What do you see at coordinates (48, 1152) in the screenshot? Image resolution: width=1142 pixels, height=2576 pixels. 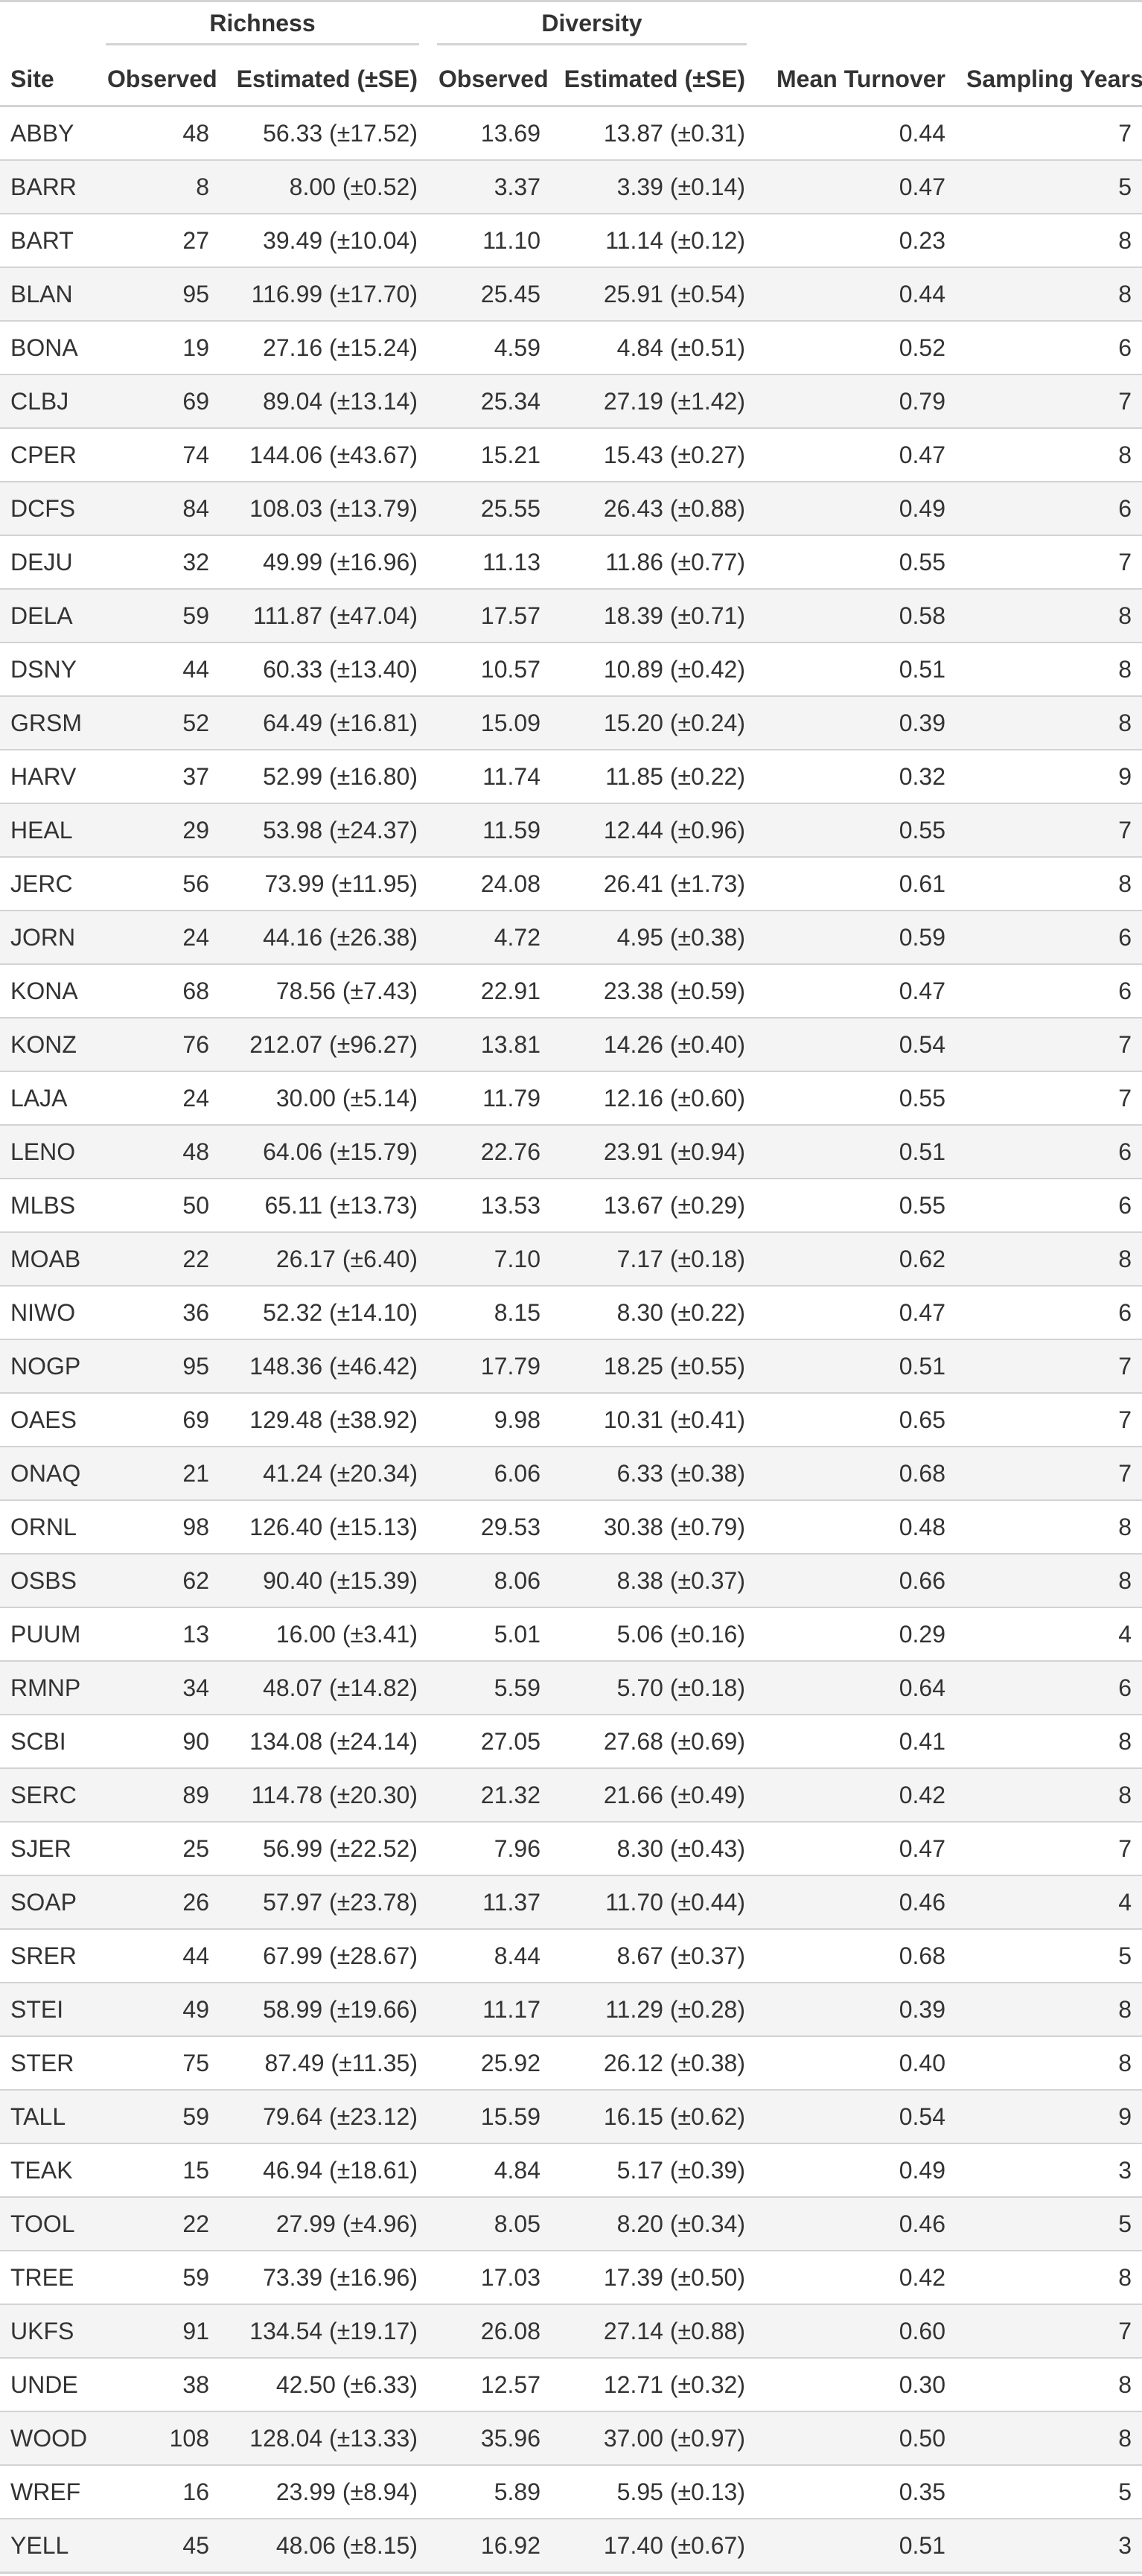 I see `site-cell: LENO` at bounding box center [48, 1152].